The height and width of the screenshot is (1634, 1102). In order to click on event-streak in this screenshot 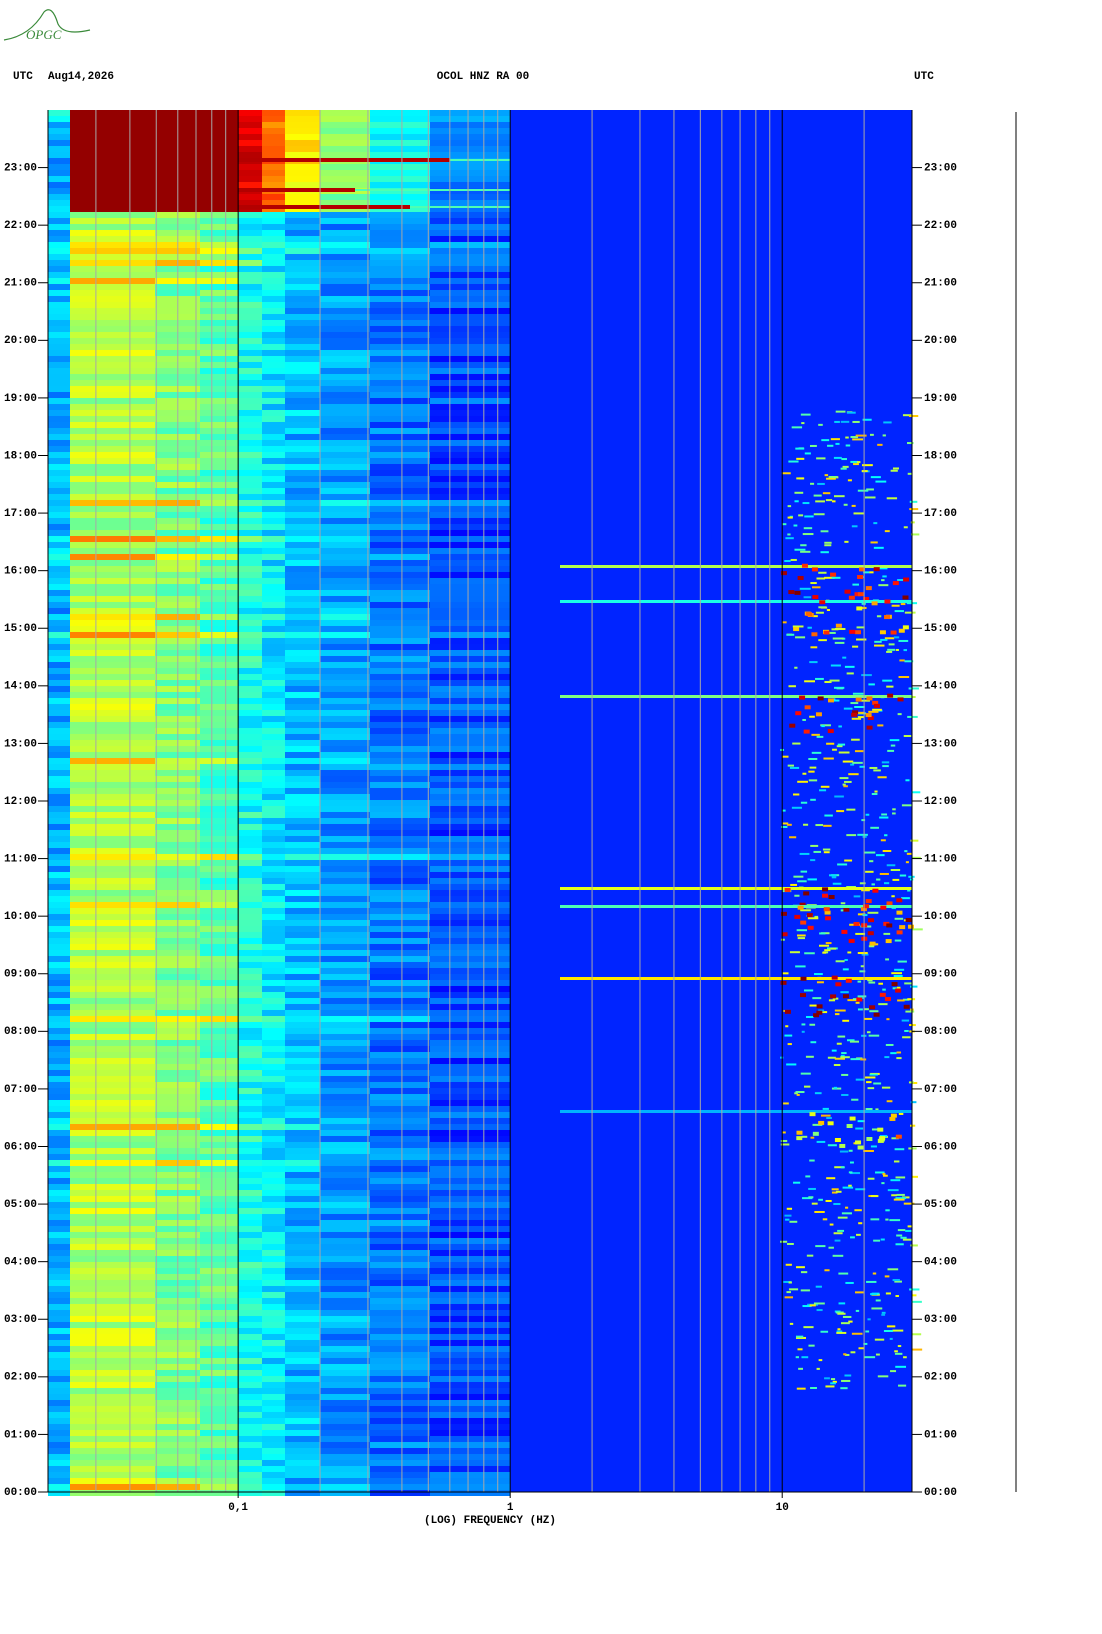, I will do `click(736, 978)`.